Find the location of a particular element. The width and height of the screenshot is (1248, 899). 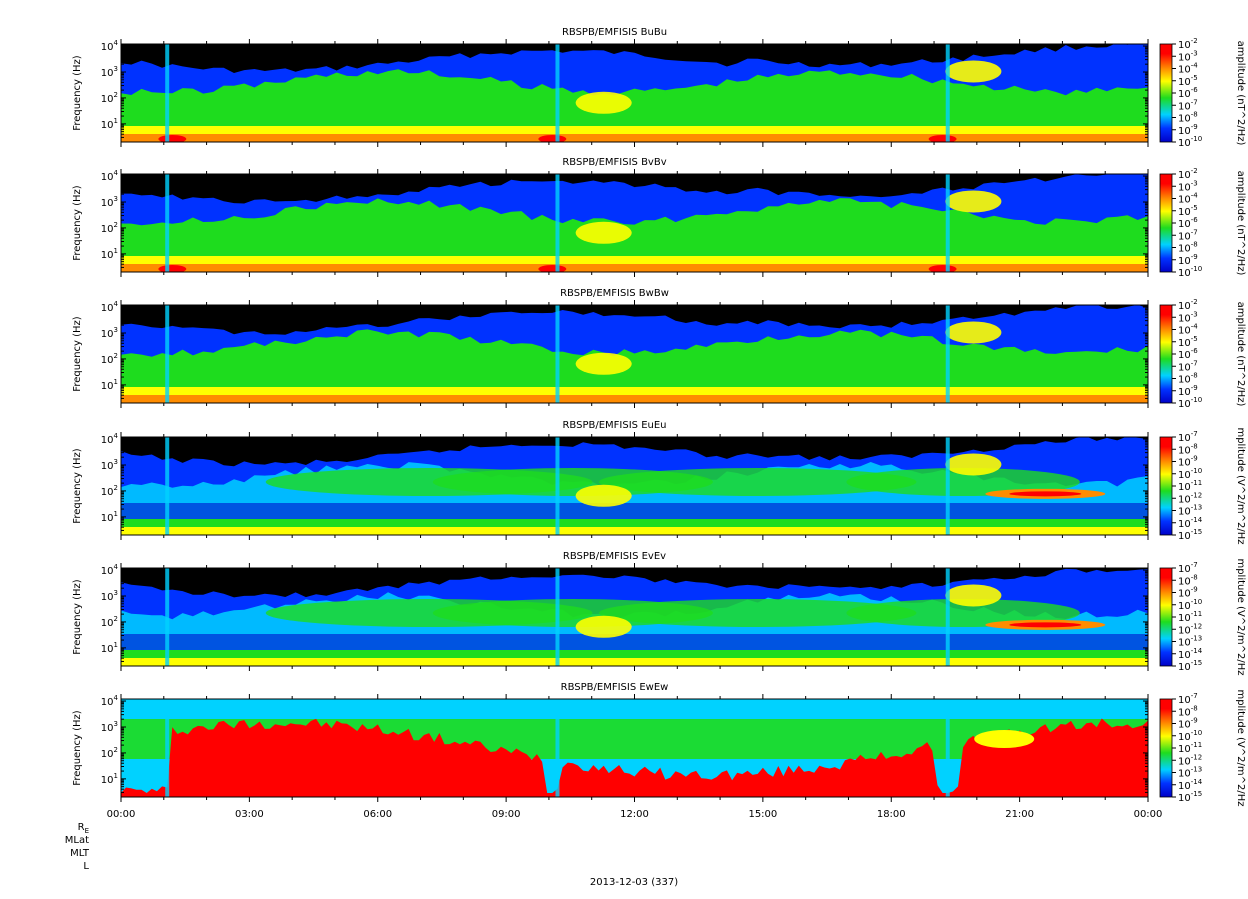

colorbar-tick-label: 10⁻¹⁵ is located at coordinates (1190, 535).